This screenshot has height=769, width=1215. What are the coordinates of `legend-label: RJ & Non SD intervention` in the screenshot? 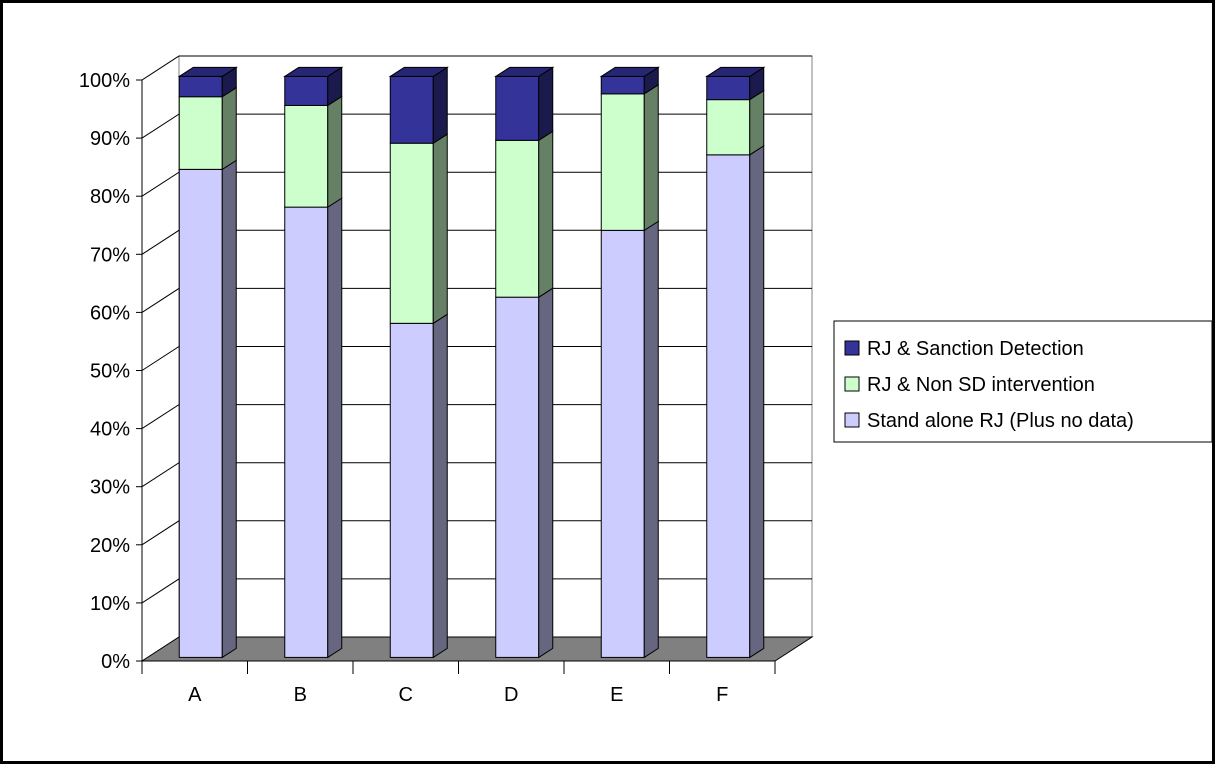 It's located at (981, 385).